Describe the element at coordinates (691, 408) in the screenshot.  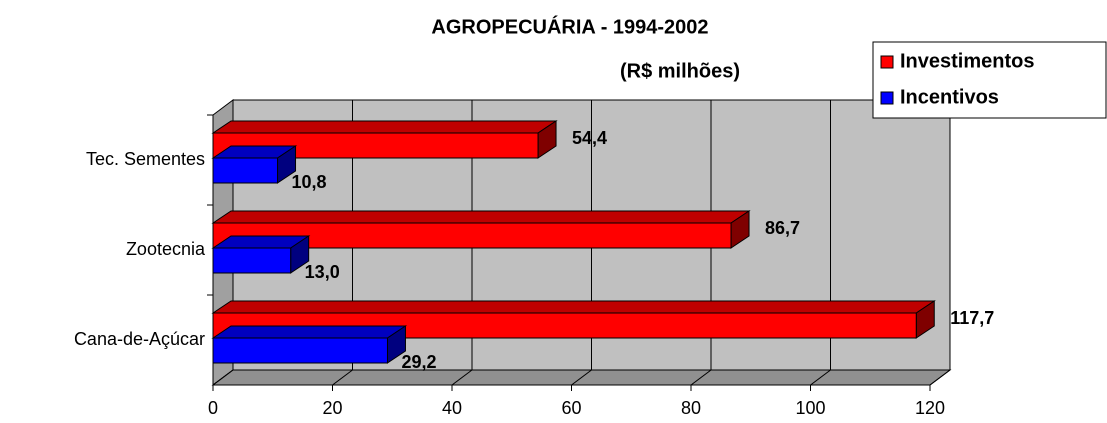
I see `x-tick-label: 80` at that location.